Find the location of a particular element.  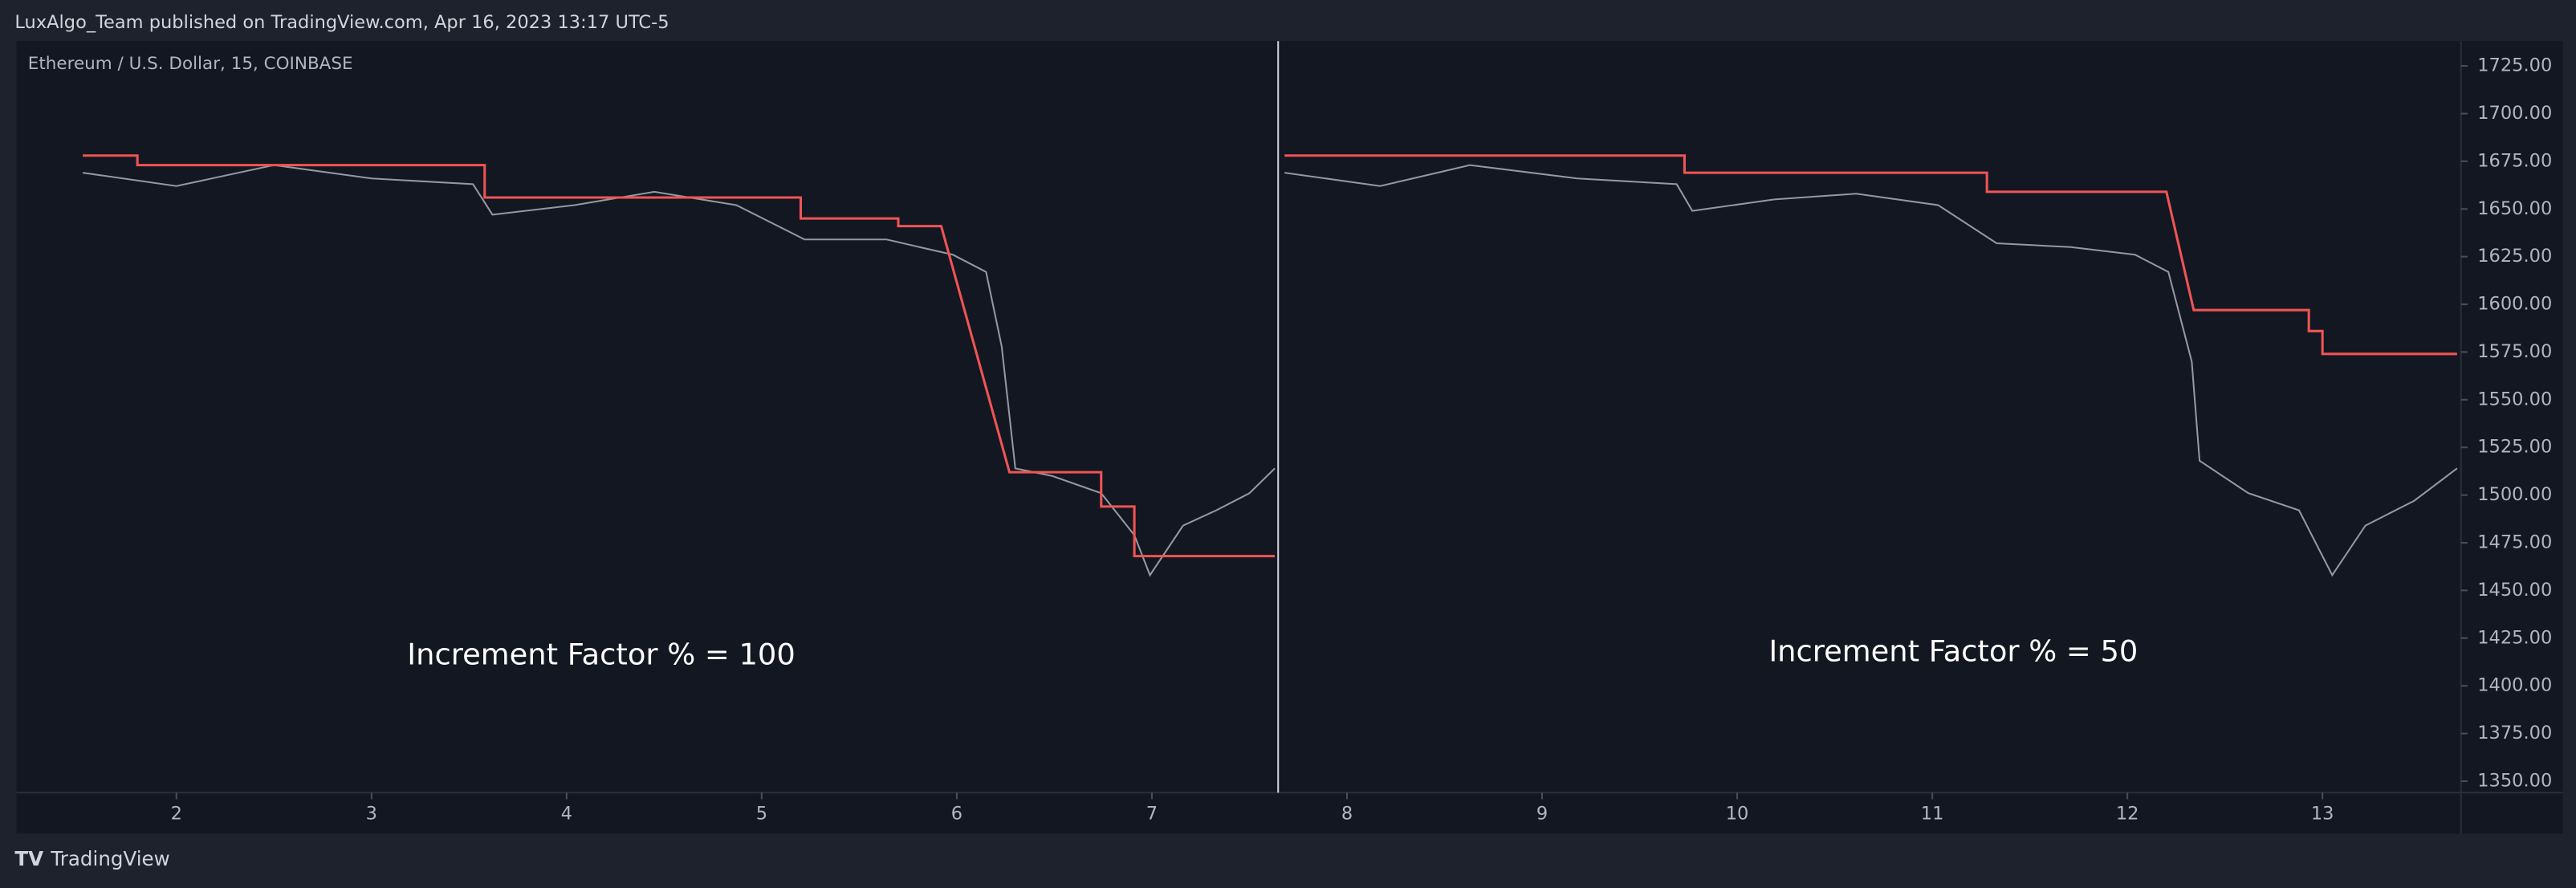

annotation: Increment Factor % = 50 is located at coordinates (1953, 652).